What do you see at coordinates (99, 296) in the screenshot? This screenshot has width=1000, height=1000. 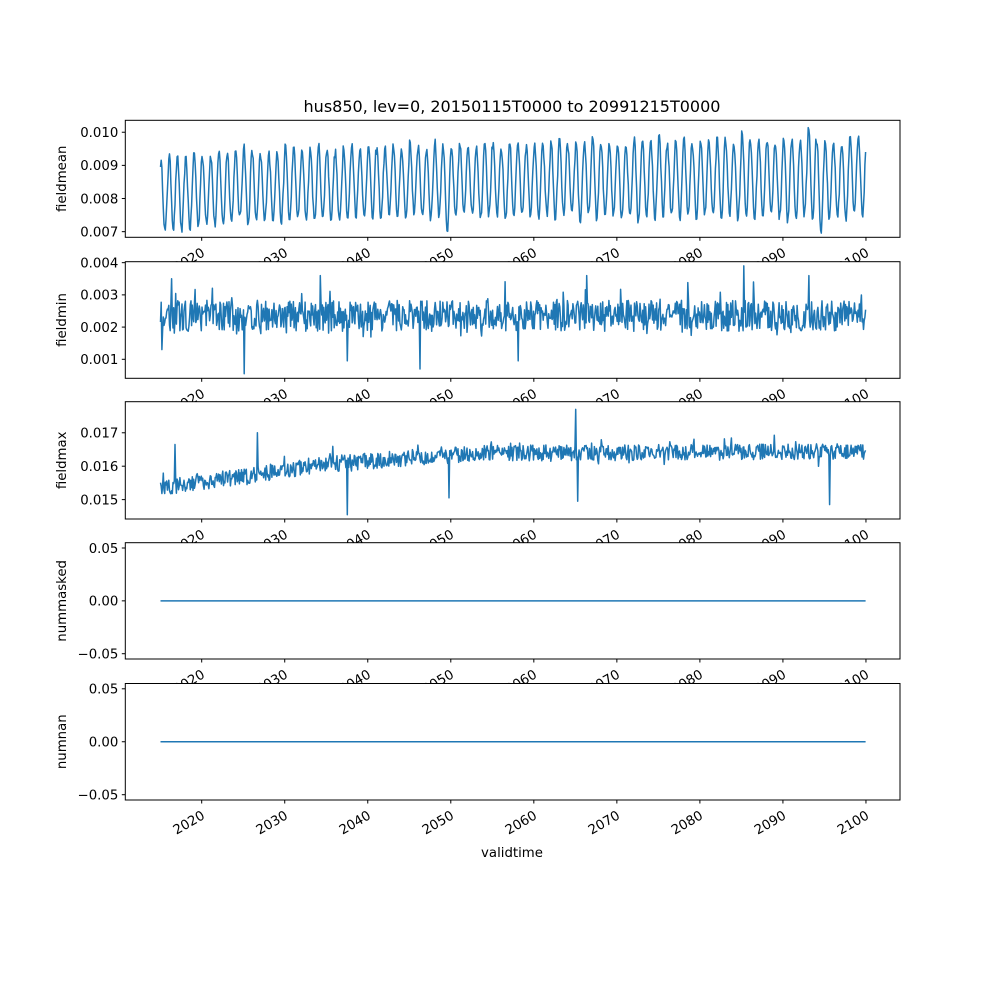 I see `y-tick-label: 0.003` at bounding box center [99, 296].